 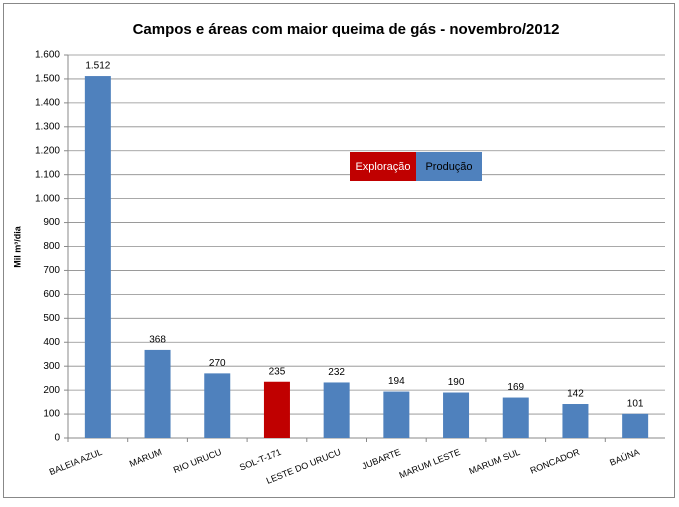 I want to click on y-tick-label: 0, so click(x=57, y=438).